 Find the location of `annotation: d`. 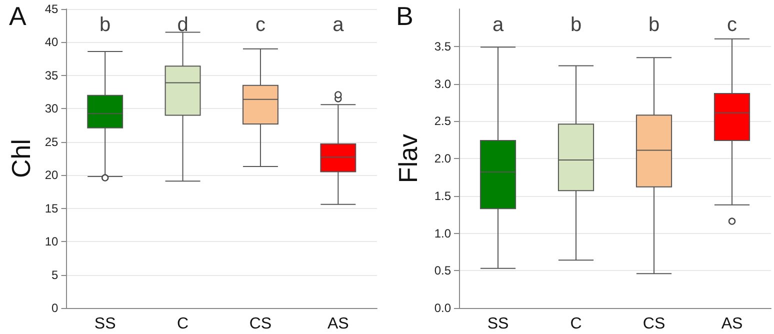

annotation: d is located at coordinates (182, 25).